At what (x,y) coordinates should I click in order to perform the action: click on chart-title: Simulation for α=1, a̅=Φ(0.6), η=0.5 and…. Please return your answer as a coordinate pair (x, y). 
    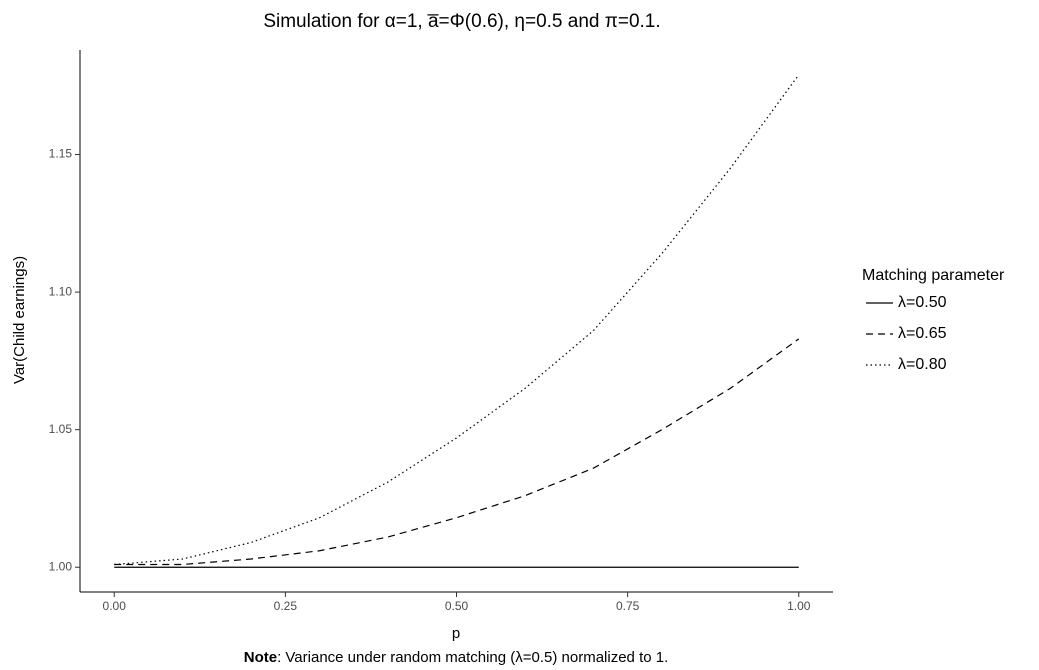
    Looking at the image, I should click on (461, 21).